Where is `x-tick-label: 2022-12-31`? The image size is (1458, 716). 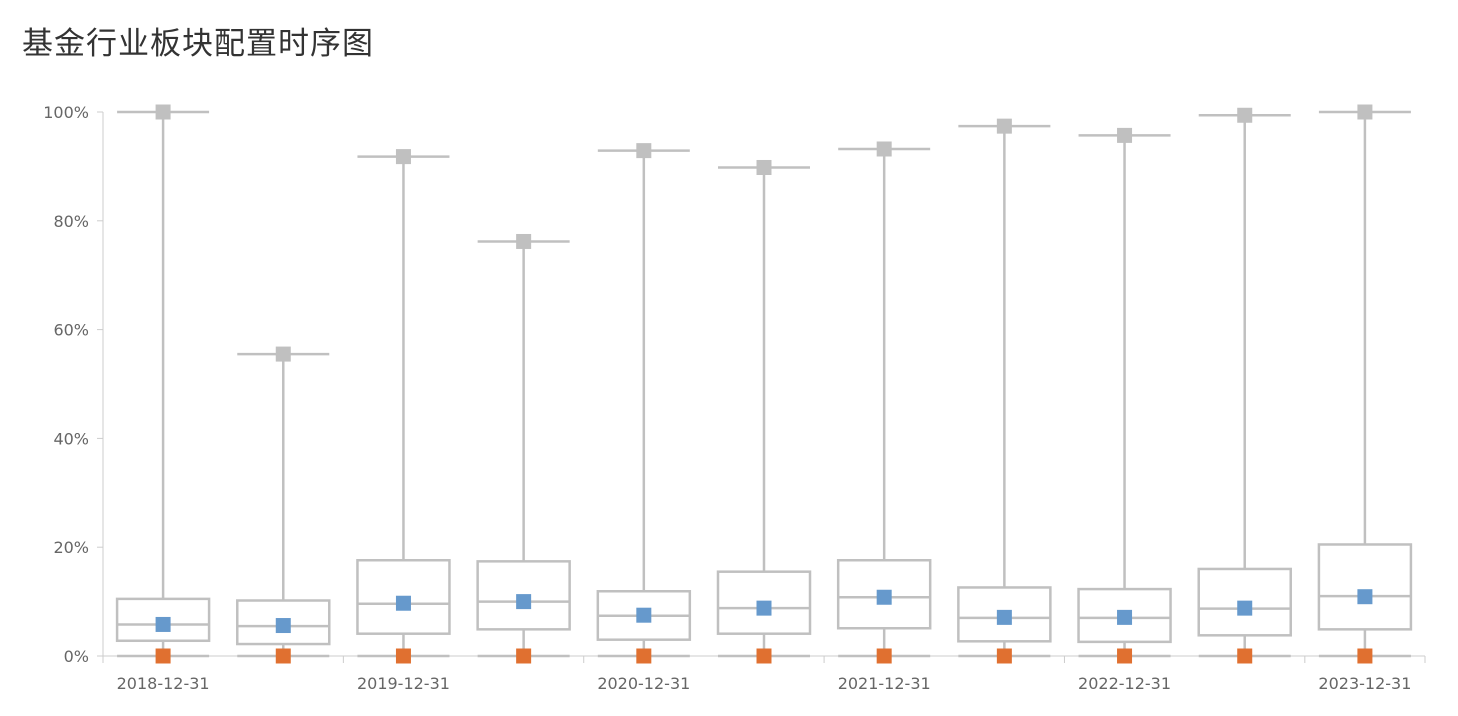 x-tick-label: 2022-12-31 is located at coordinates (1124, 683).